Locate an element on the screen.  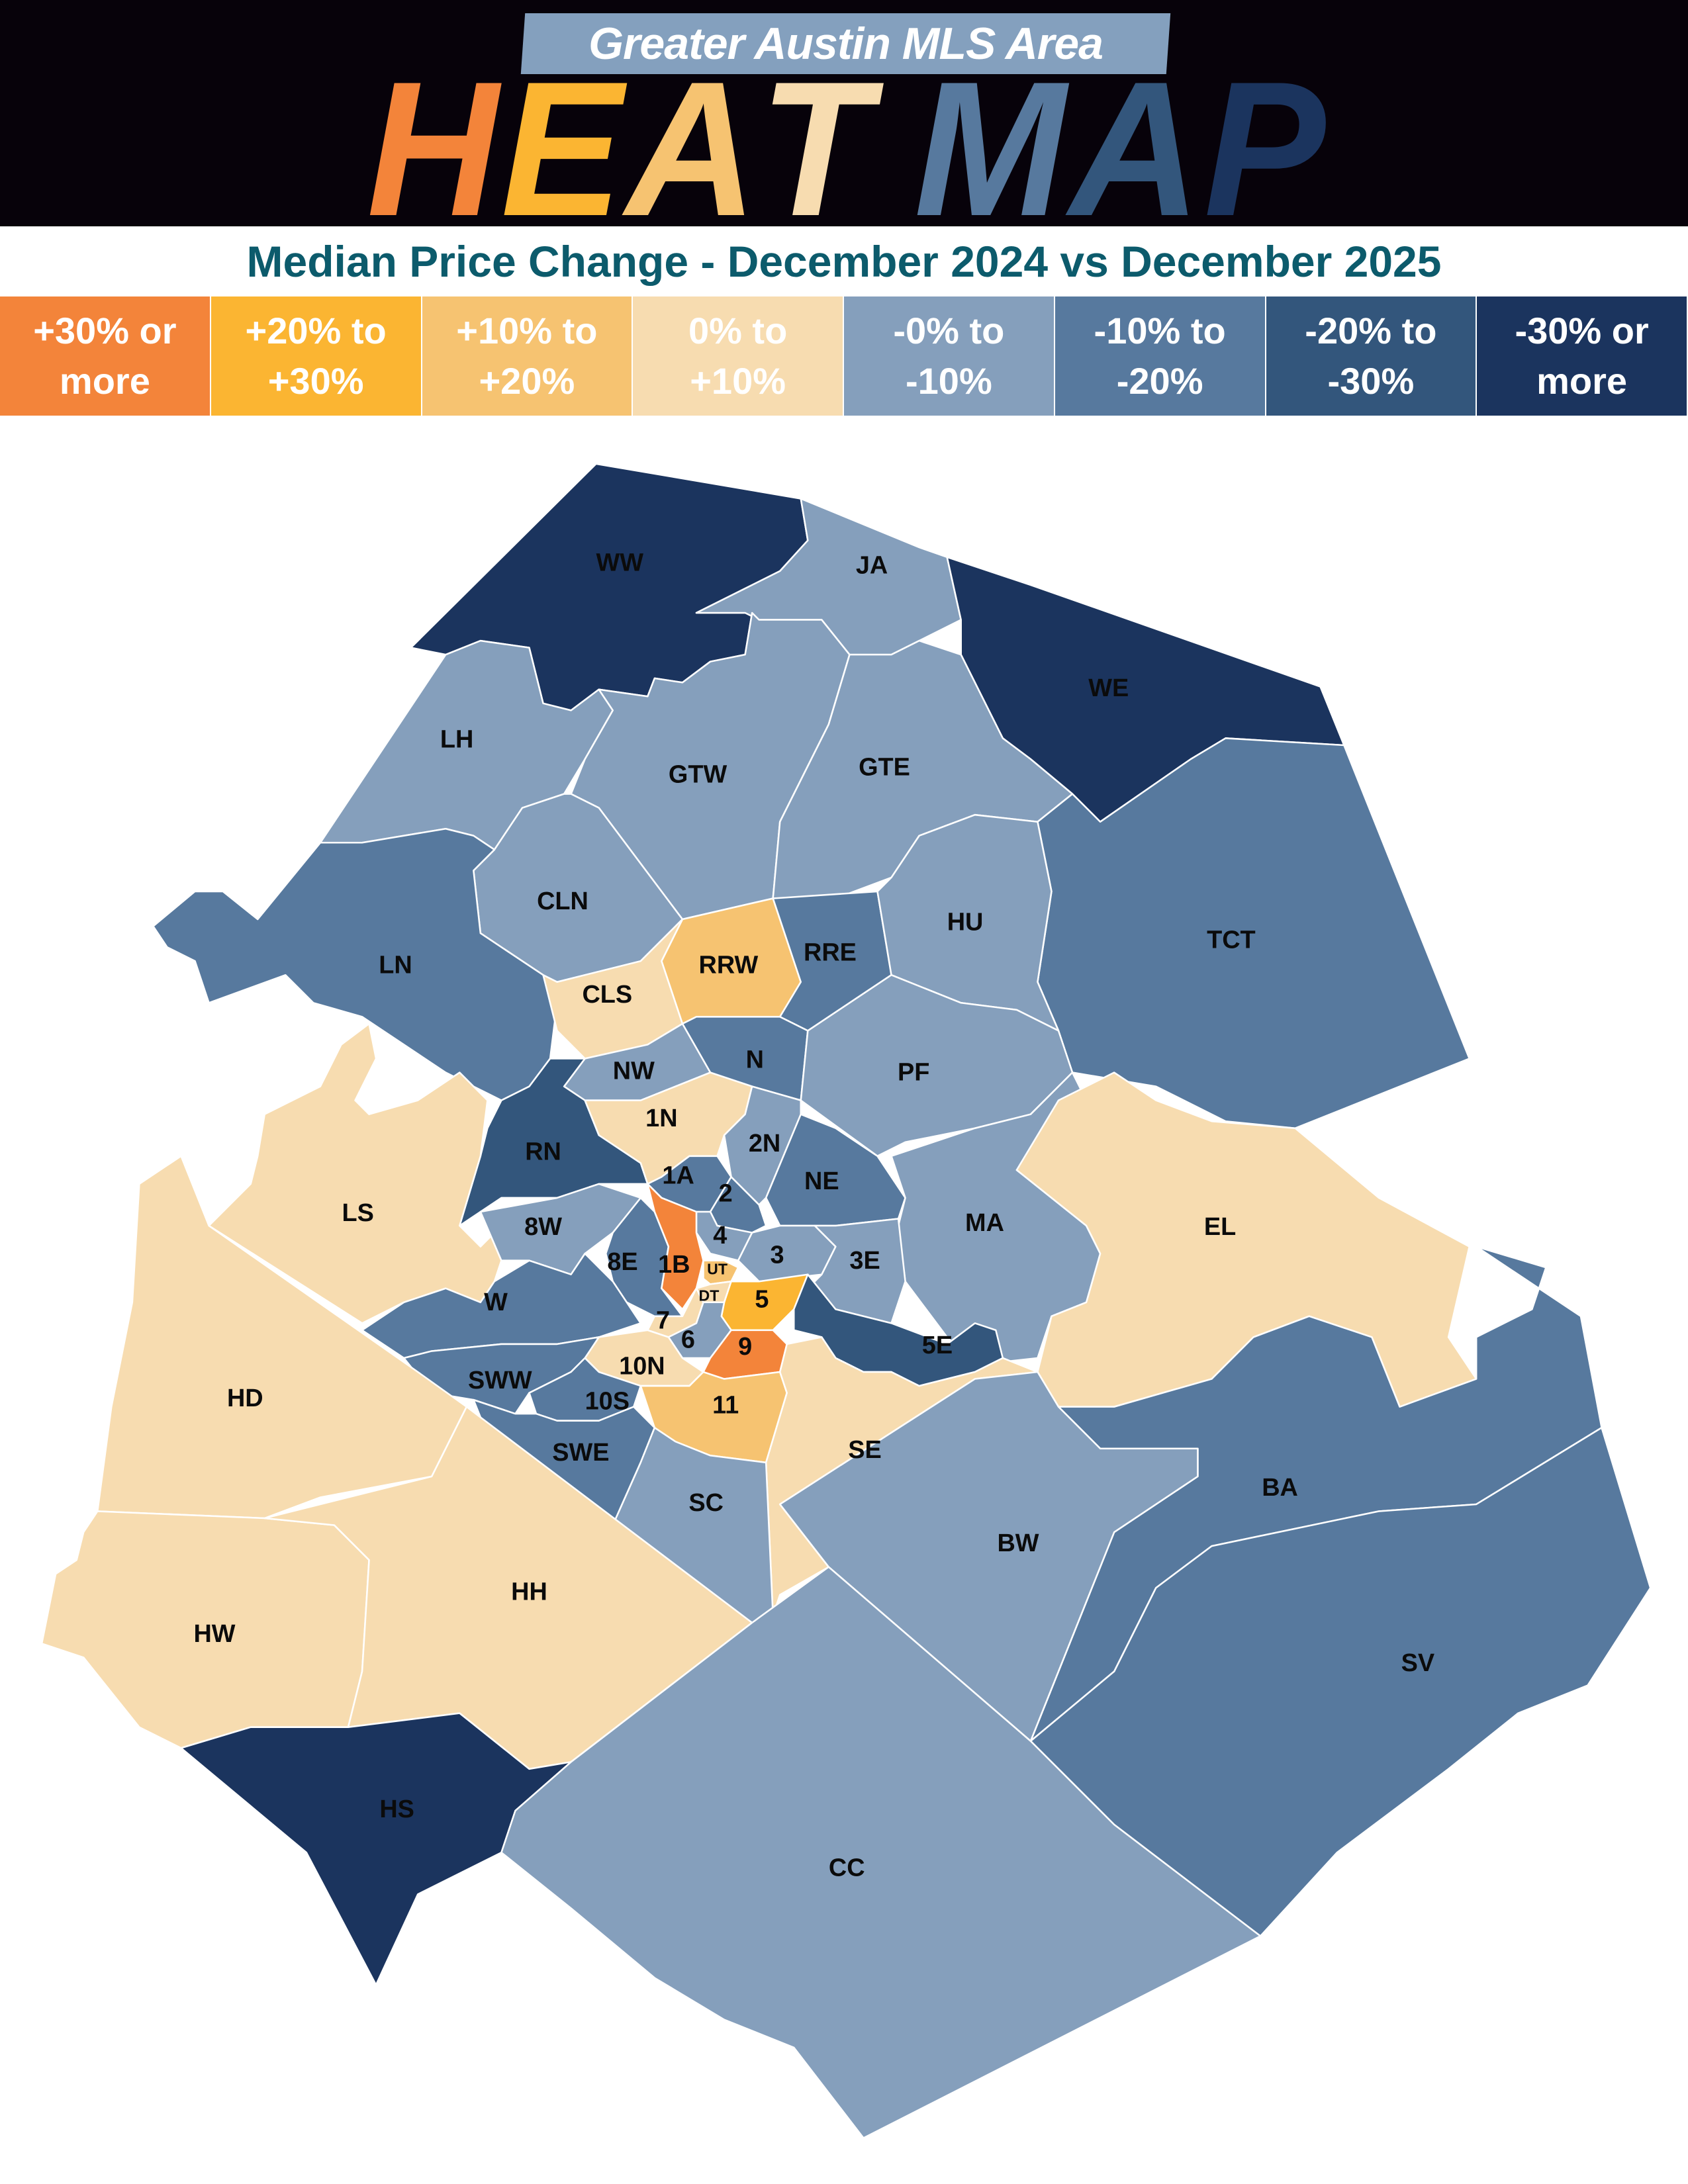
region-label: HD is located at coordinates (245, 1399).